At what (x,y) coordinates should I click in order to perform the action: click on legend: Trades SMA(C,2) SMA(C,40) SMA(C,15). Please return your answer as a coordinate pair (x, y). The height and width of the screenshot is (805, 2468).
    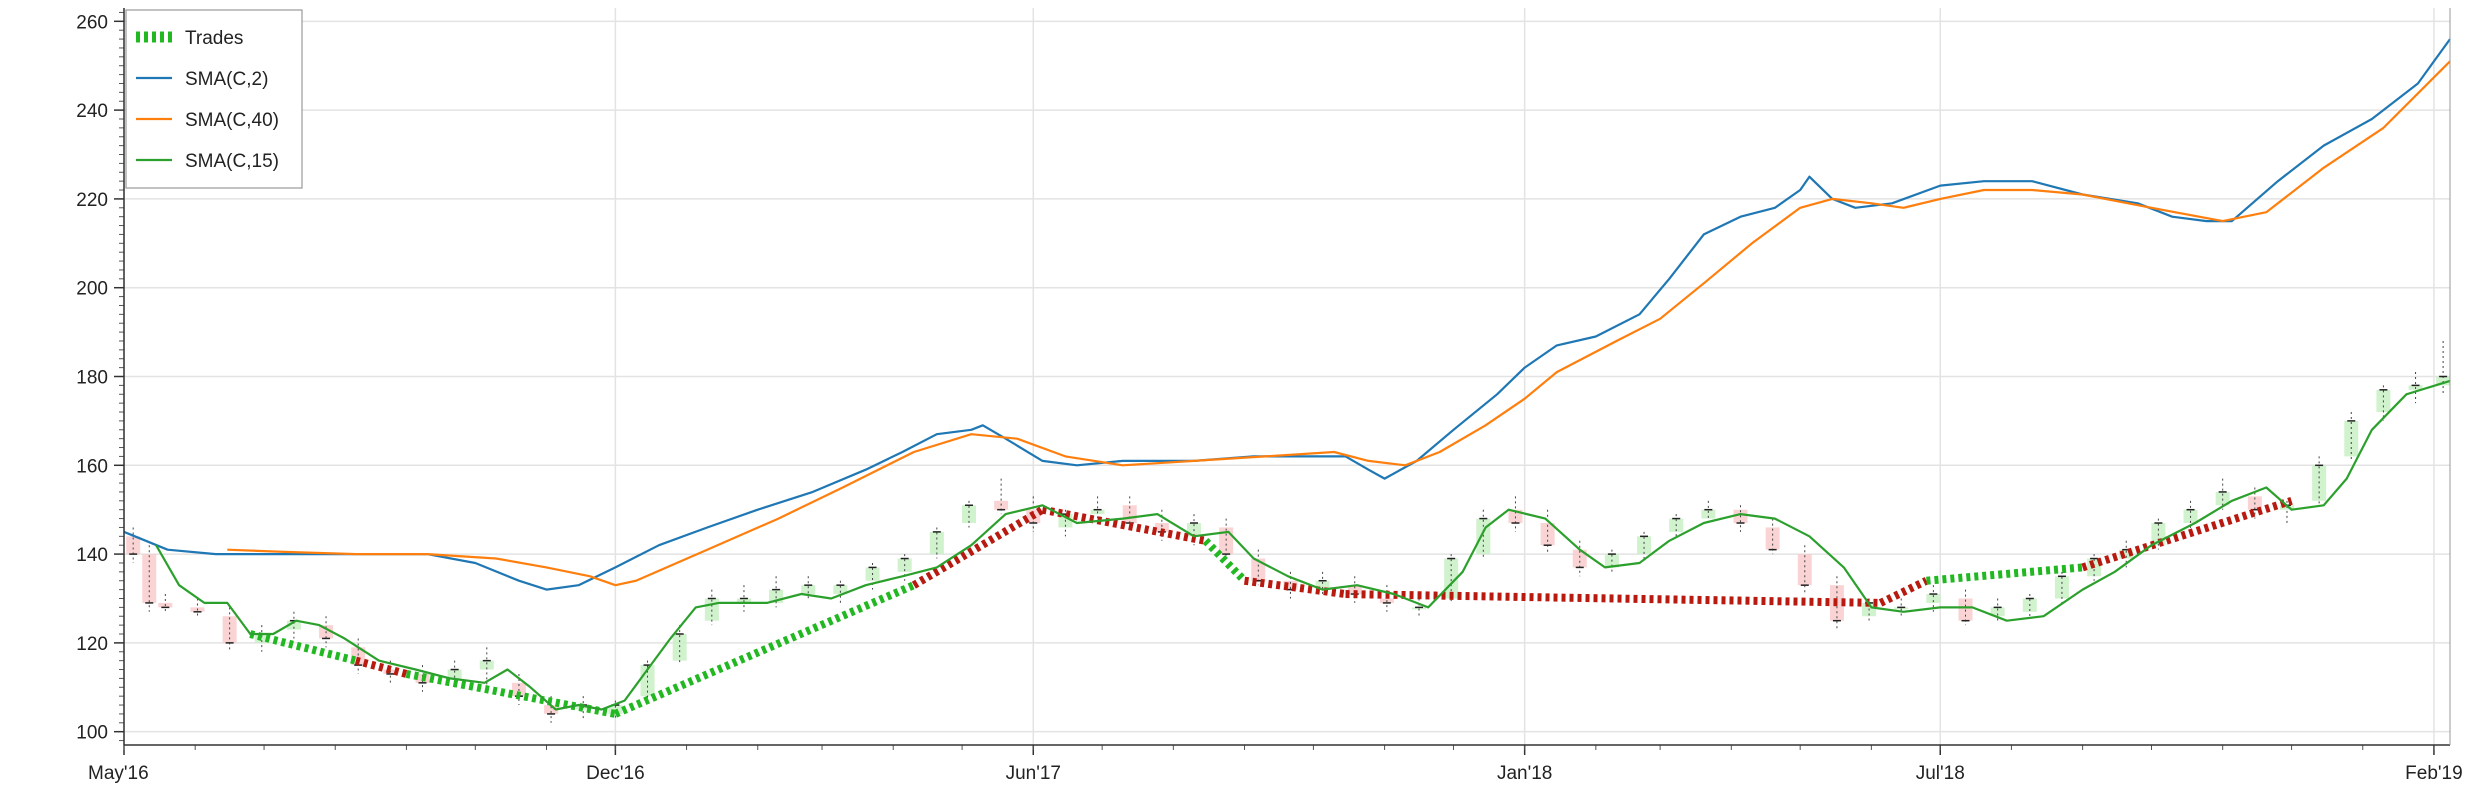
    Looking at the image, I should click on (214, 99).